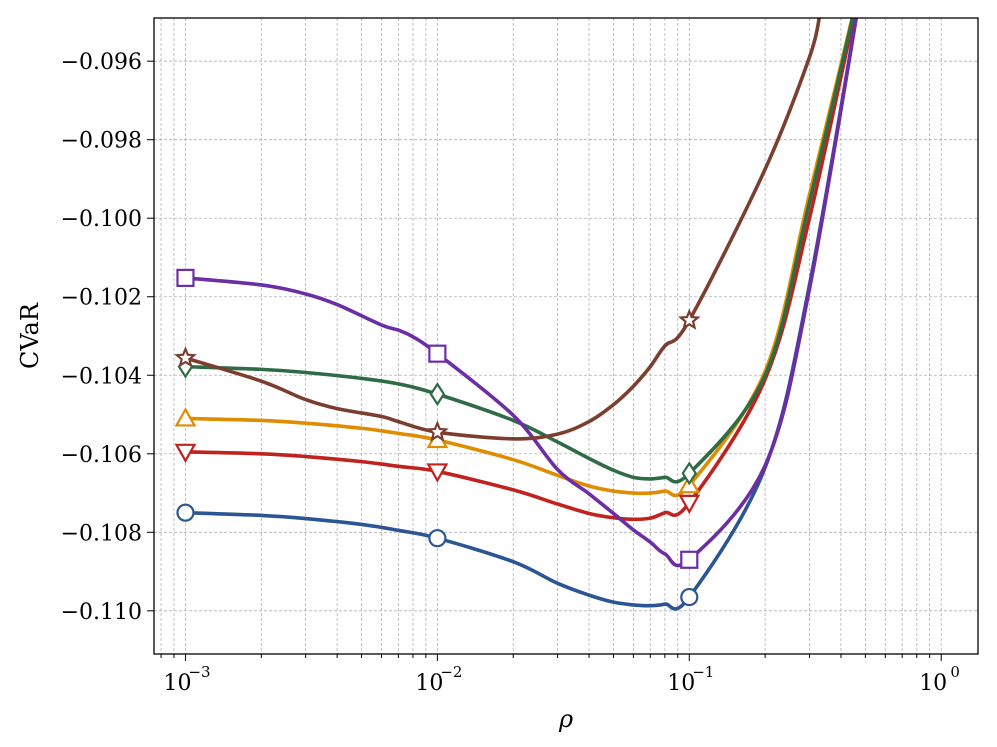 The image size is (997, 747). Describe the element at coordinates (565, 719) in the screenshot. I see `x-axis-title: ρ` at that location.